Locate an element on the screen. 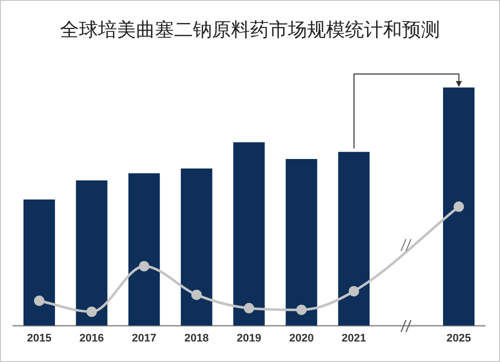 This screenshot has height=362, width=500. x-tick-label: 2017 is located at coordinates (144, 338).